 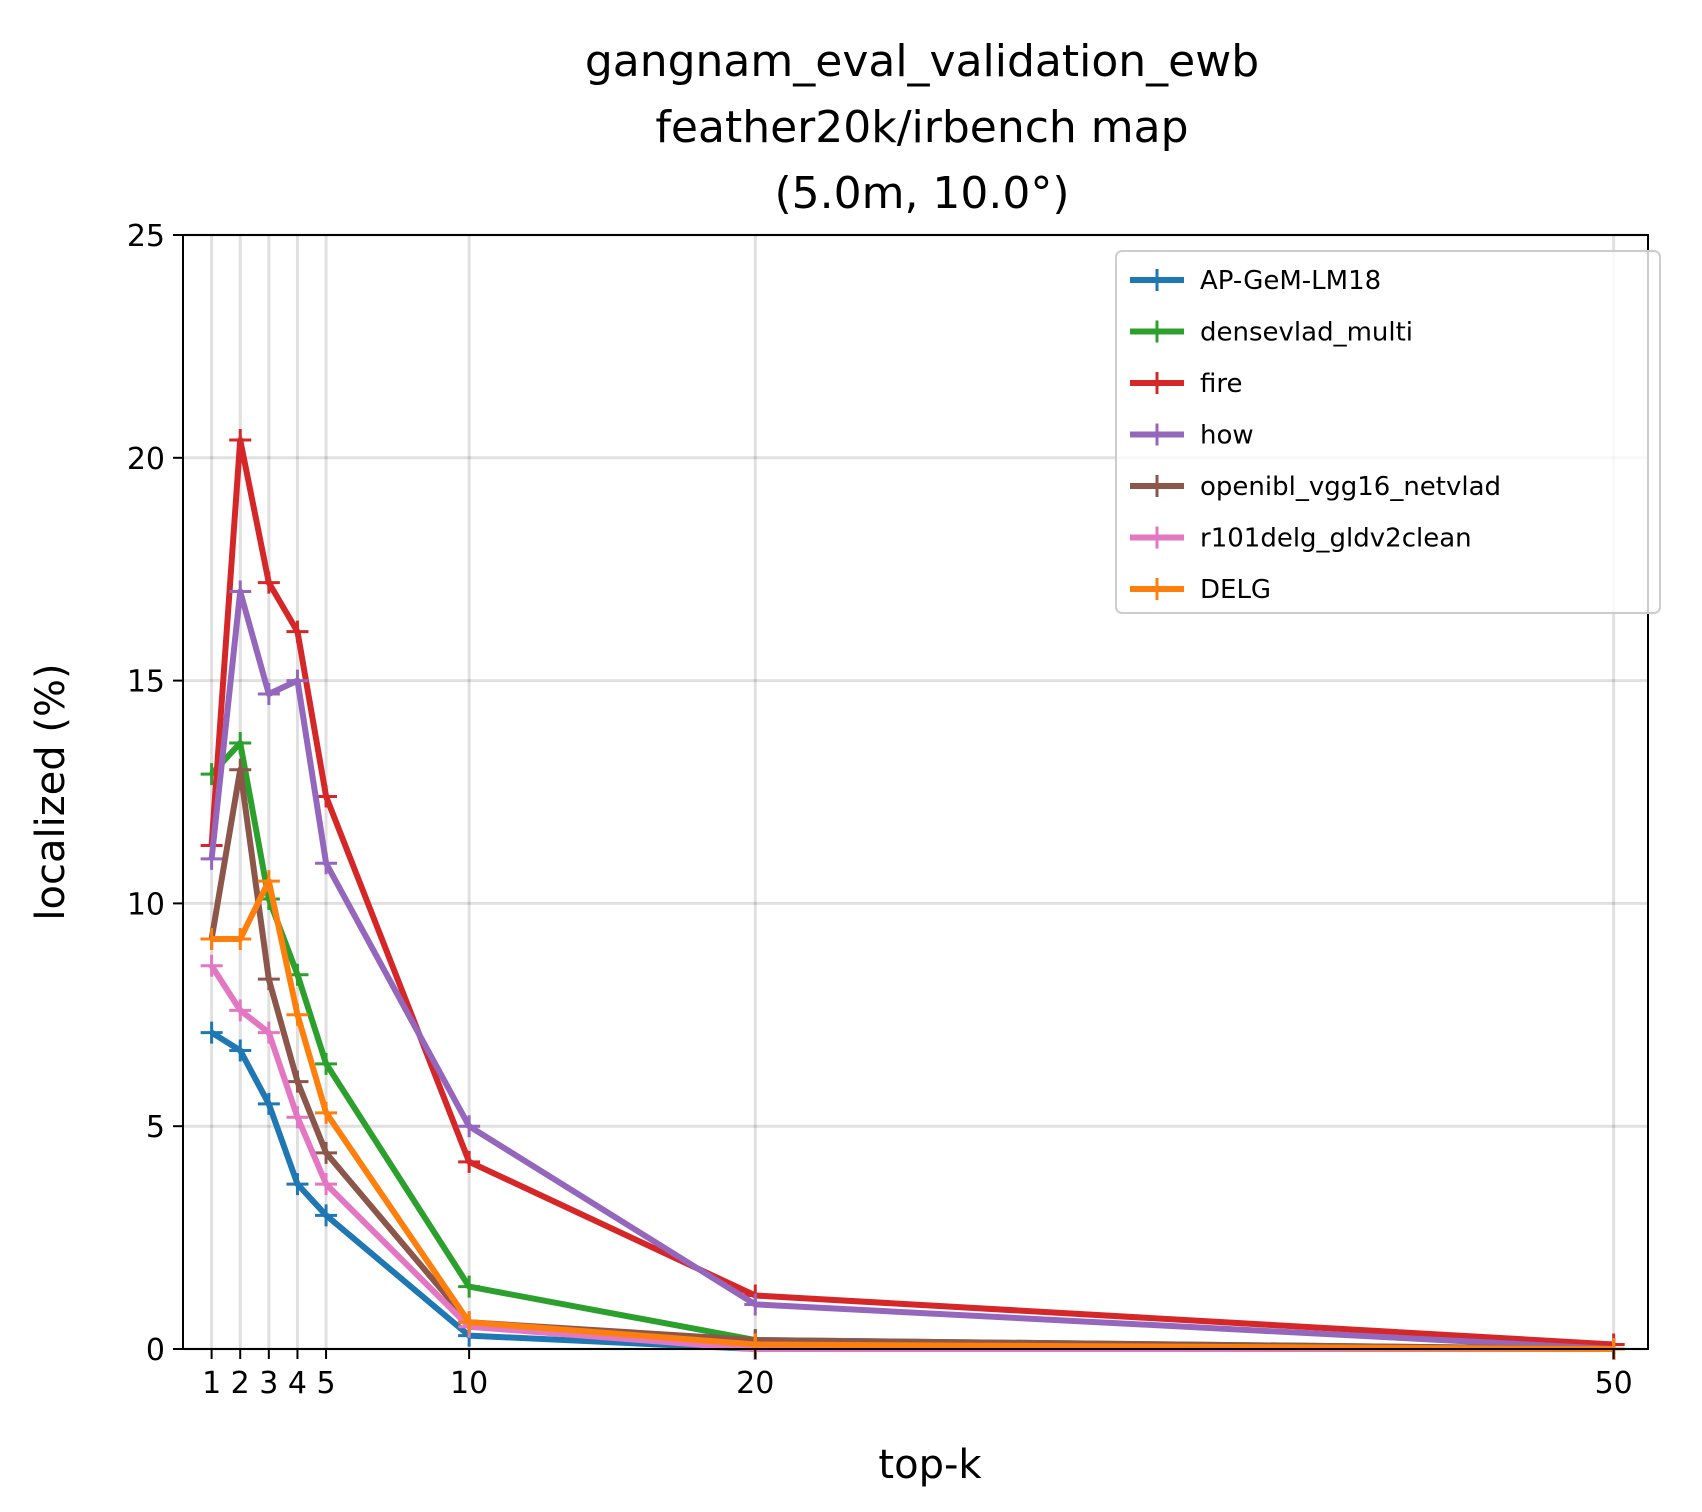 I want to click on x-tick-label-2: 2, so click(x=240, y=1383).